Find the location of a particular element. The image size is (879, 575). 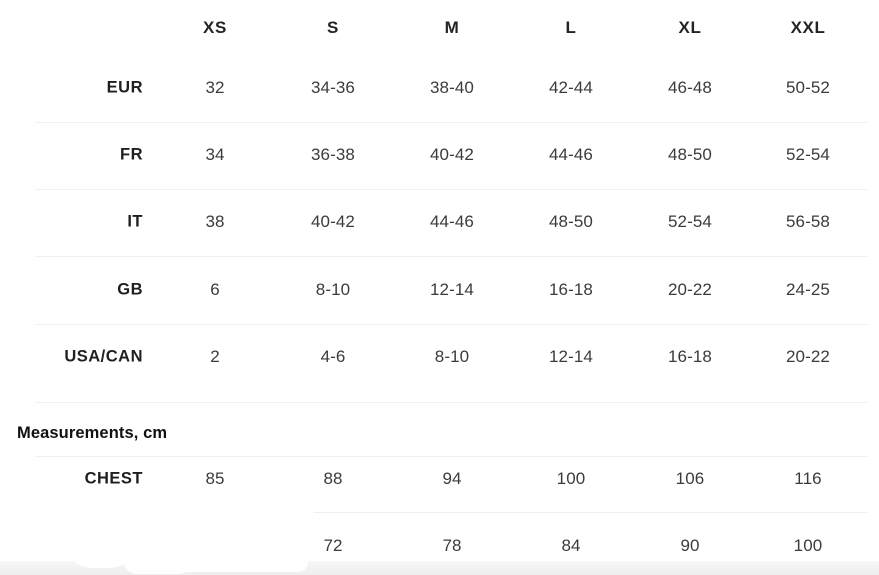

cell-usa-can-xs: 2 is located at coordinates (215, 356).